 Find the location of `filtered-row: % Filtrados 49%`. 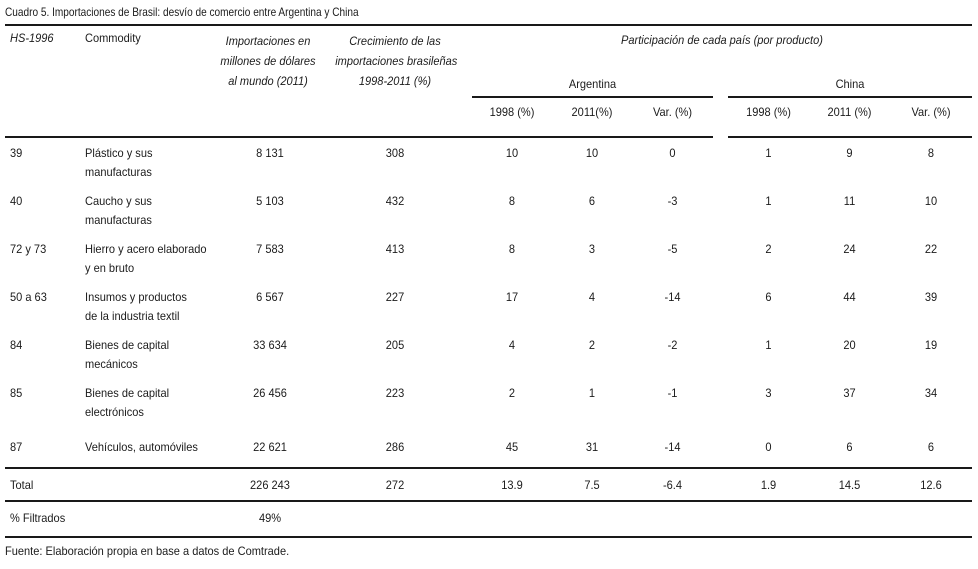

filtered-row: % Filtrados 49% is located at coordinates (489, 518).